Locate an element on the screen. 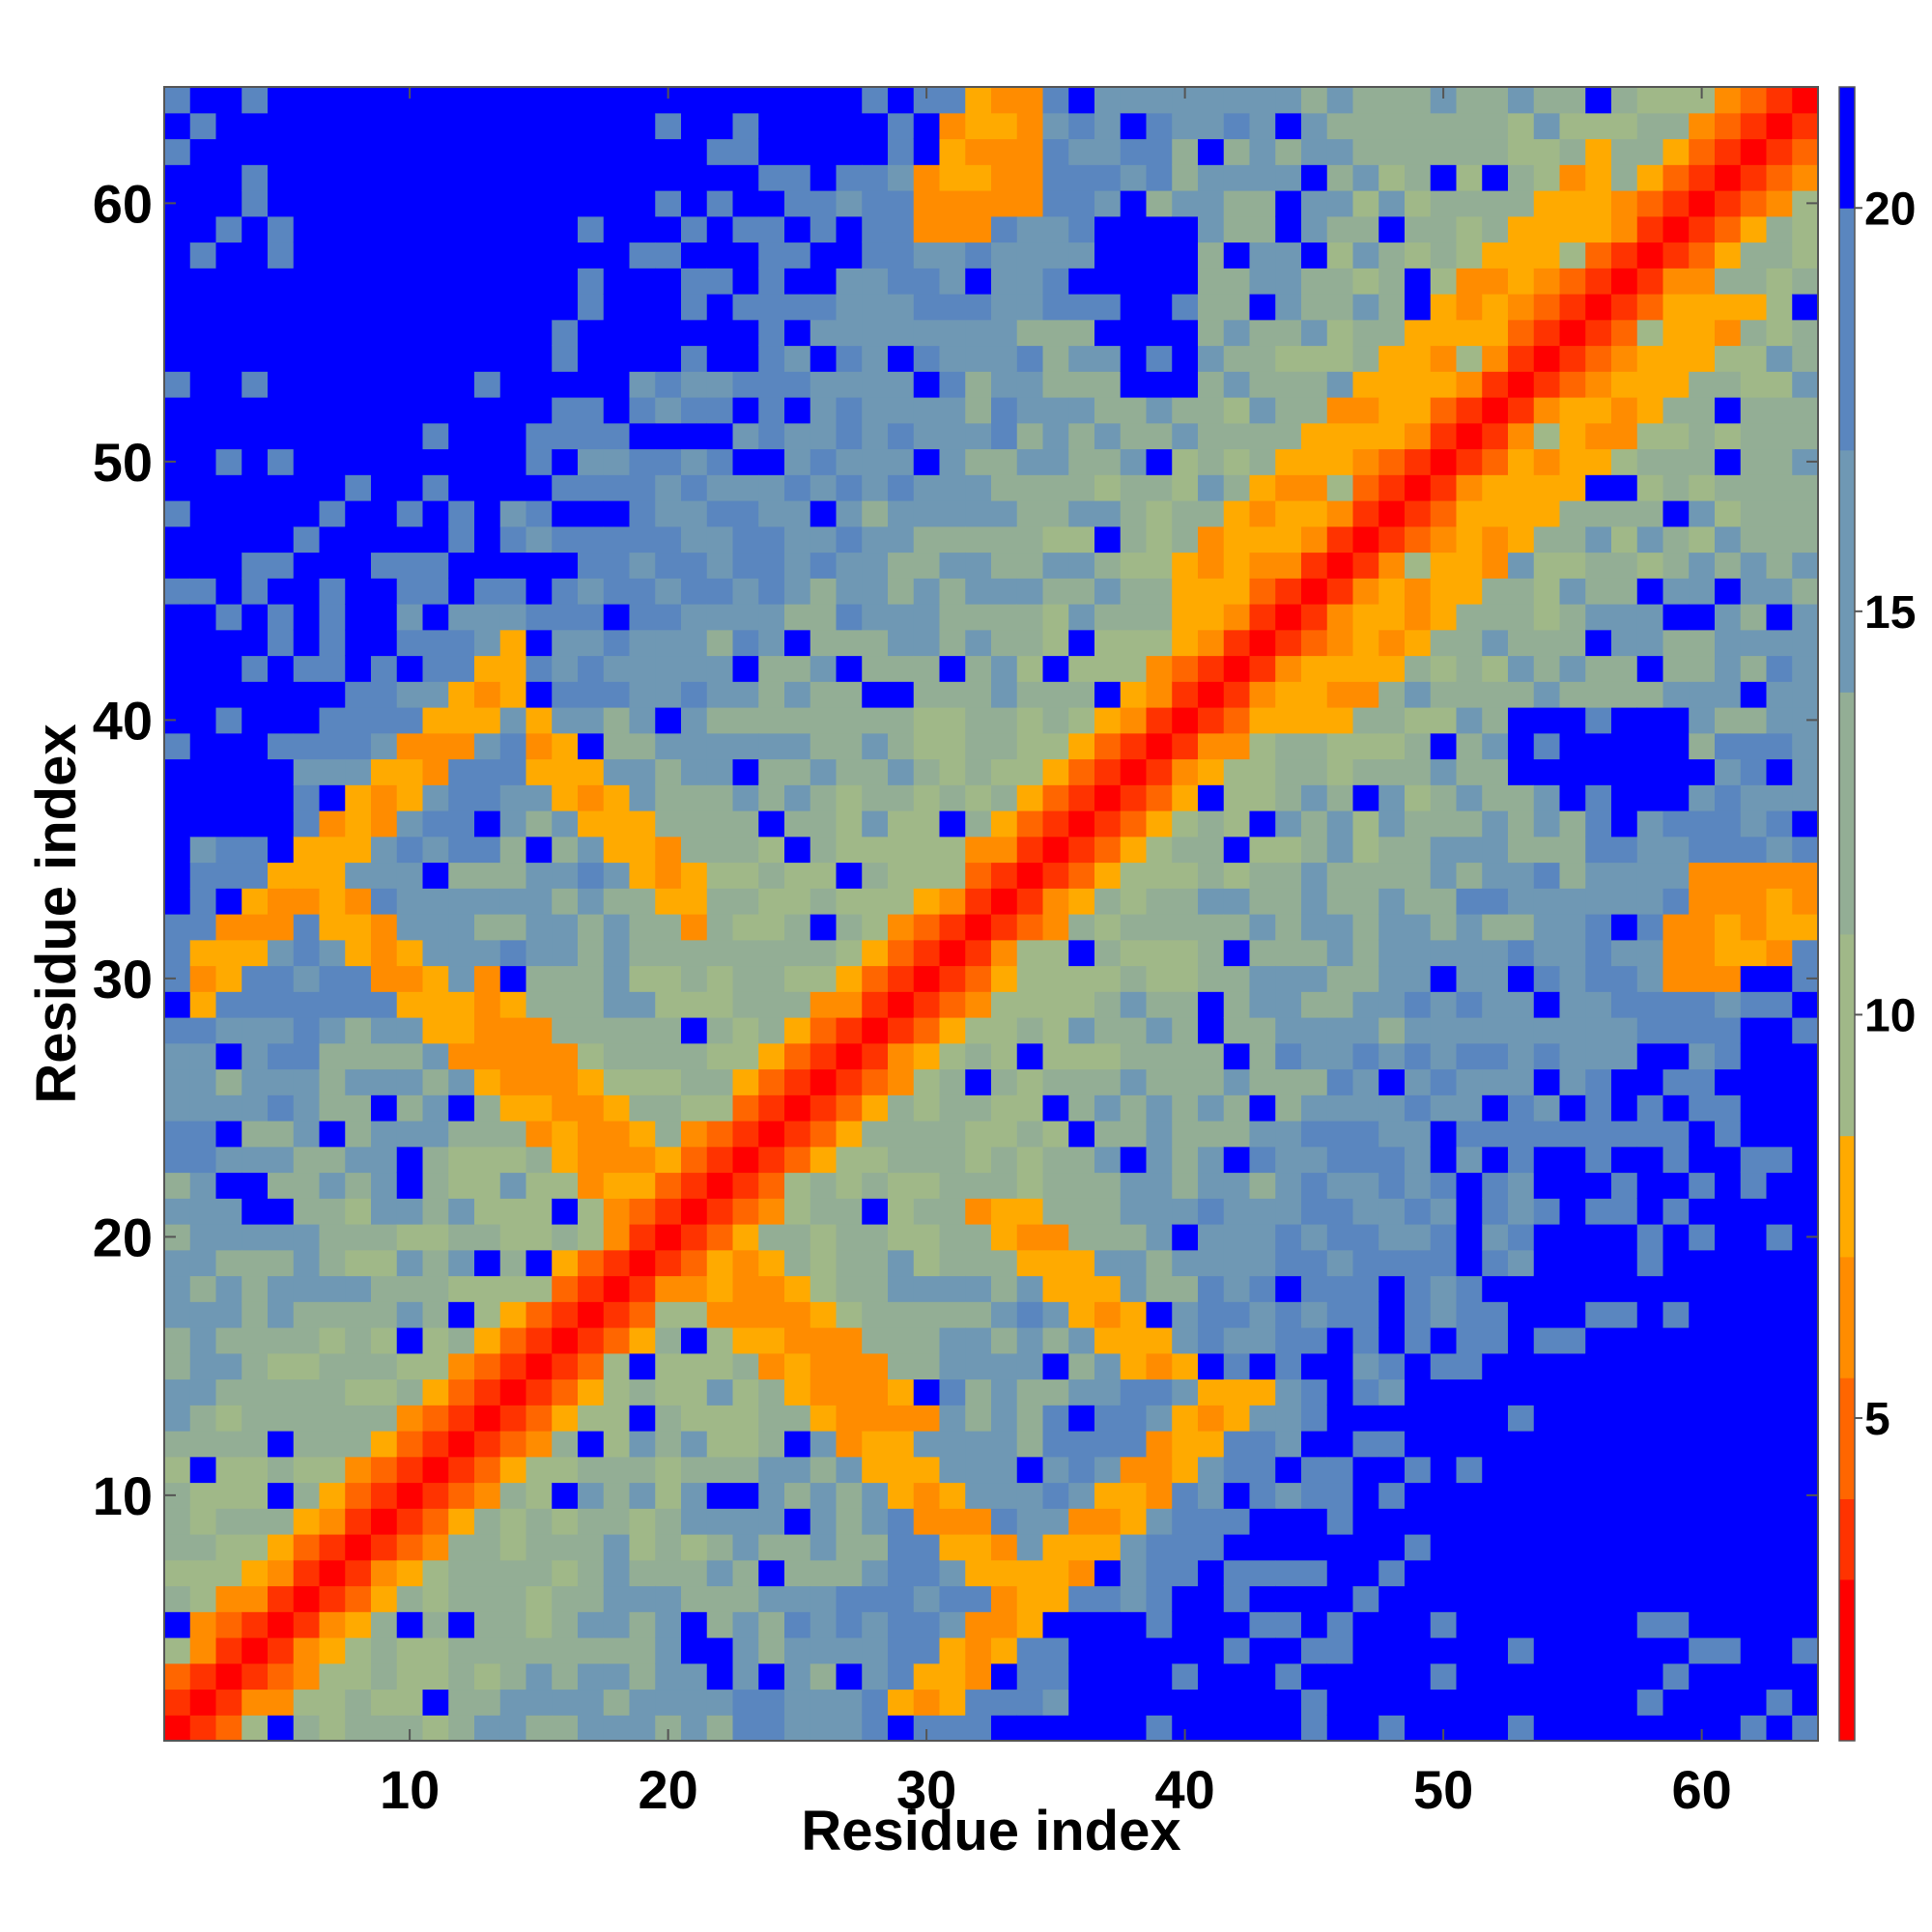  colorbar-tick-label: 5 is located at coordinates (1877, 1419).